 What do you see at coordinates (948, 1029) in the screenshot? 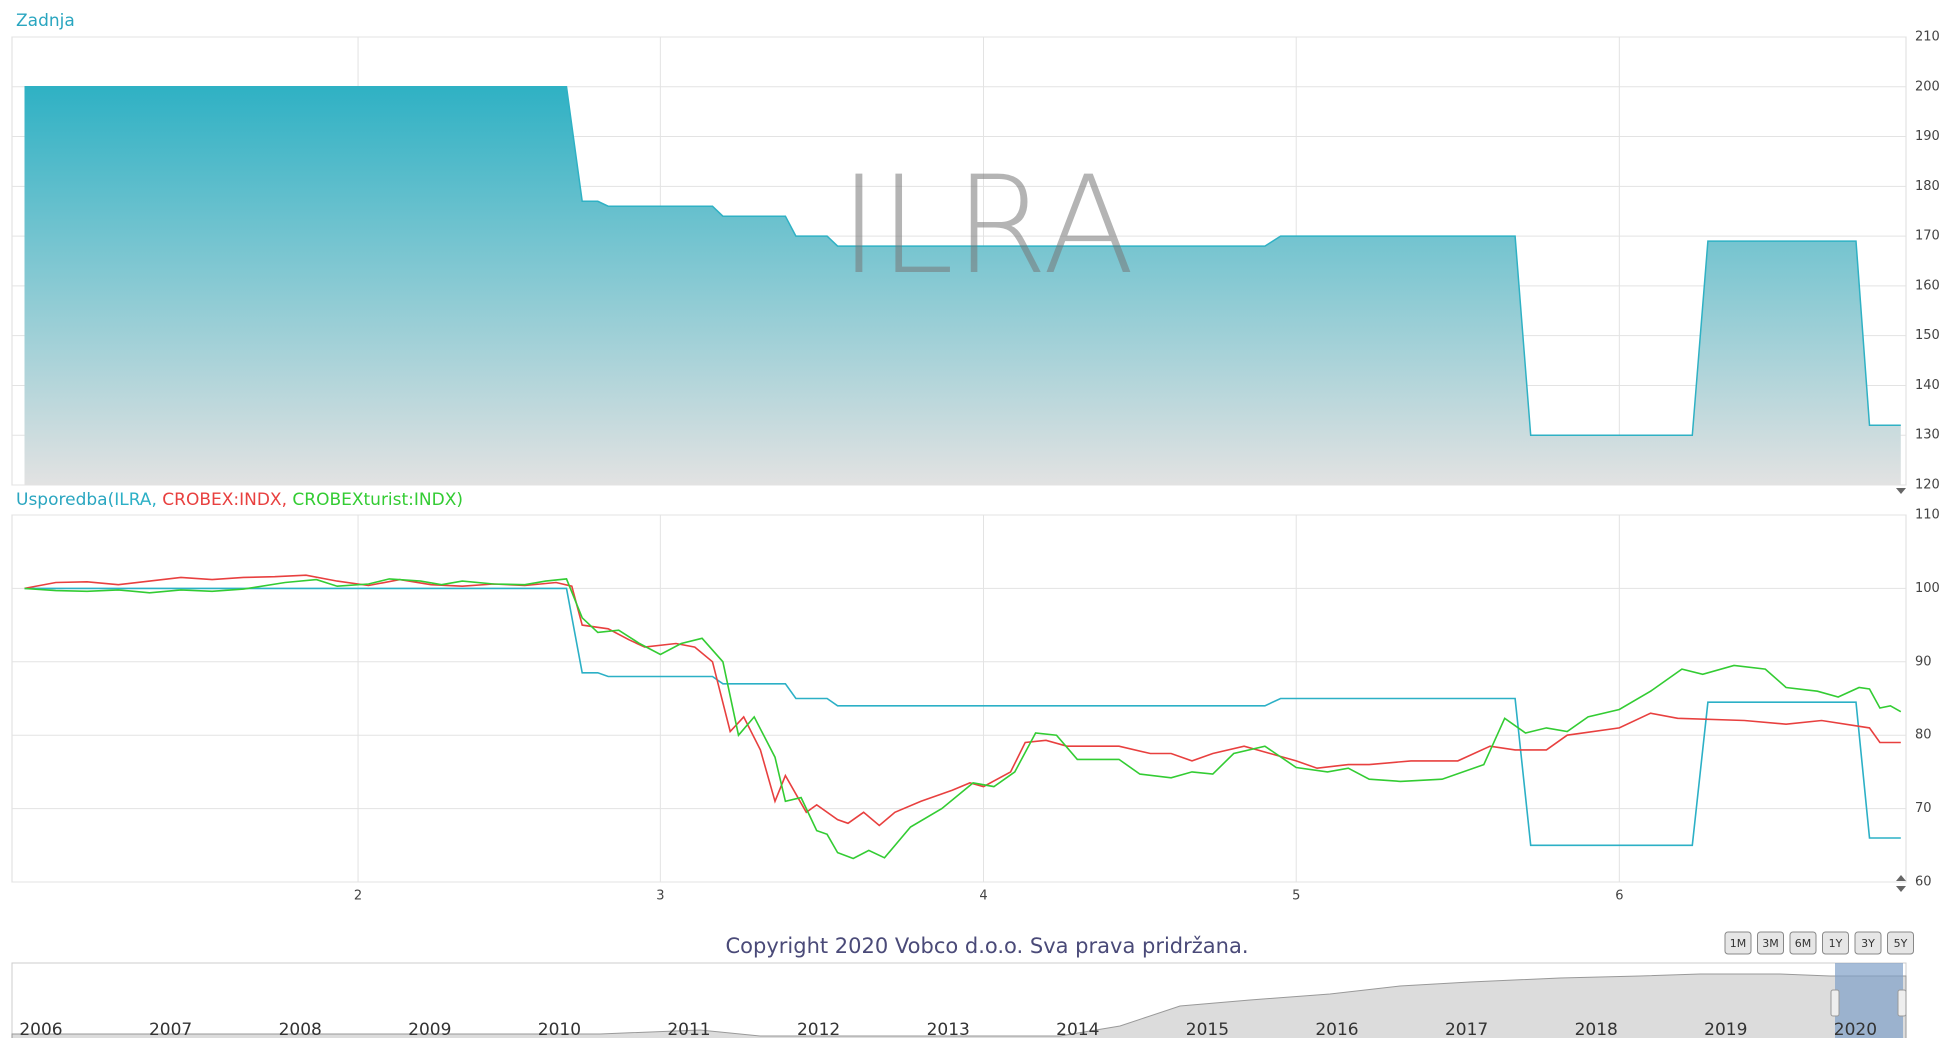
I see `navigator-year: 2013` at bounding box center [948, 1029].